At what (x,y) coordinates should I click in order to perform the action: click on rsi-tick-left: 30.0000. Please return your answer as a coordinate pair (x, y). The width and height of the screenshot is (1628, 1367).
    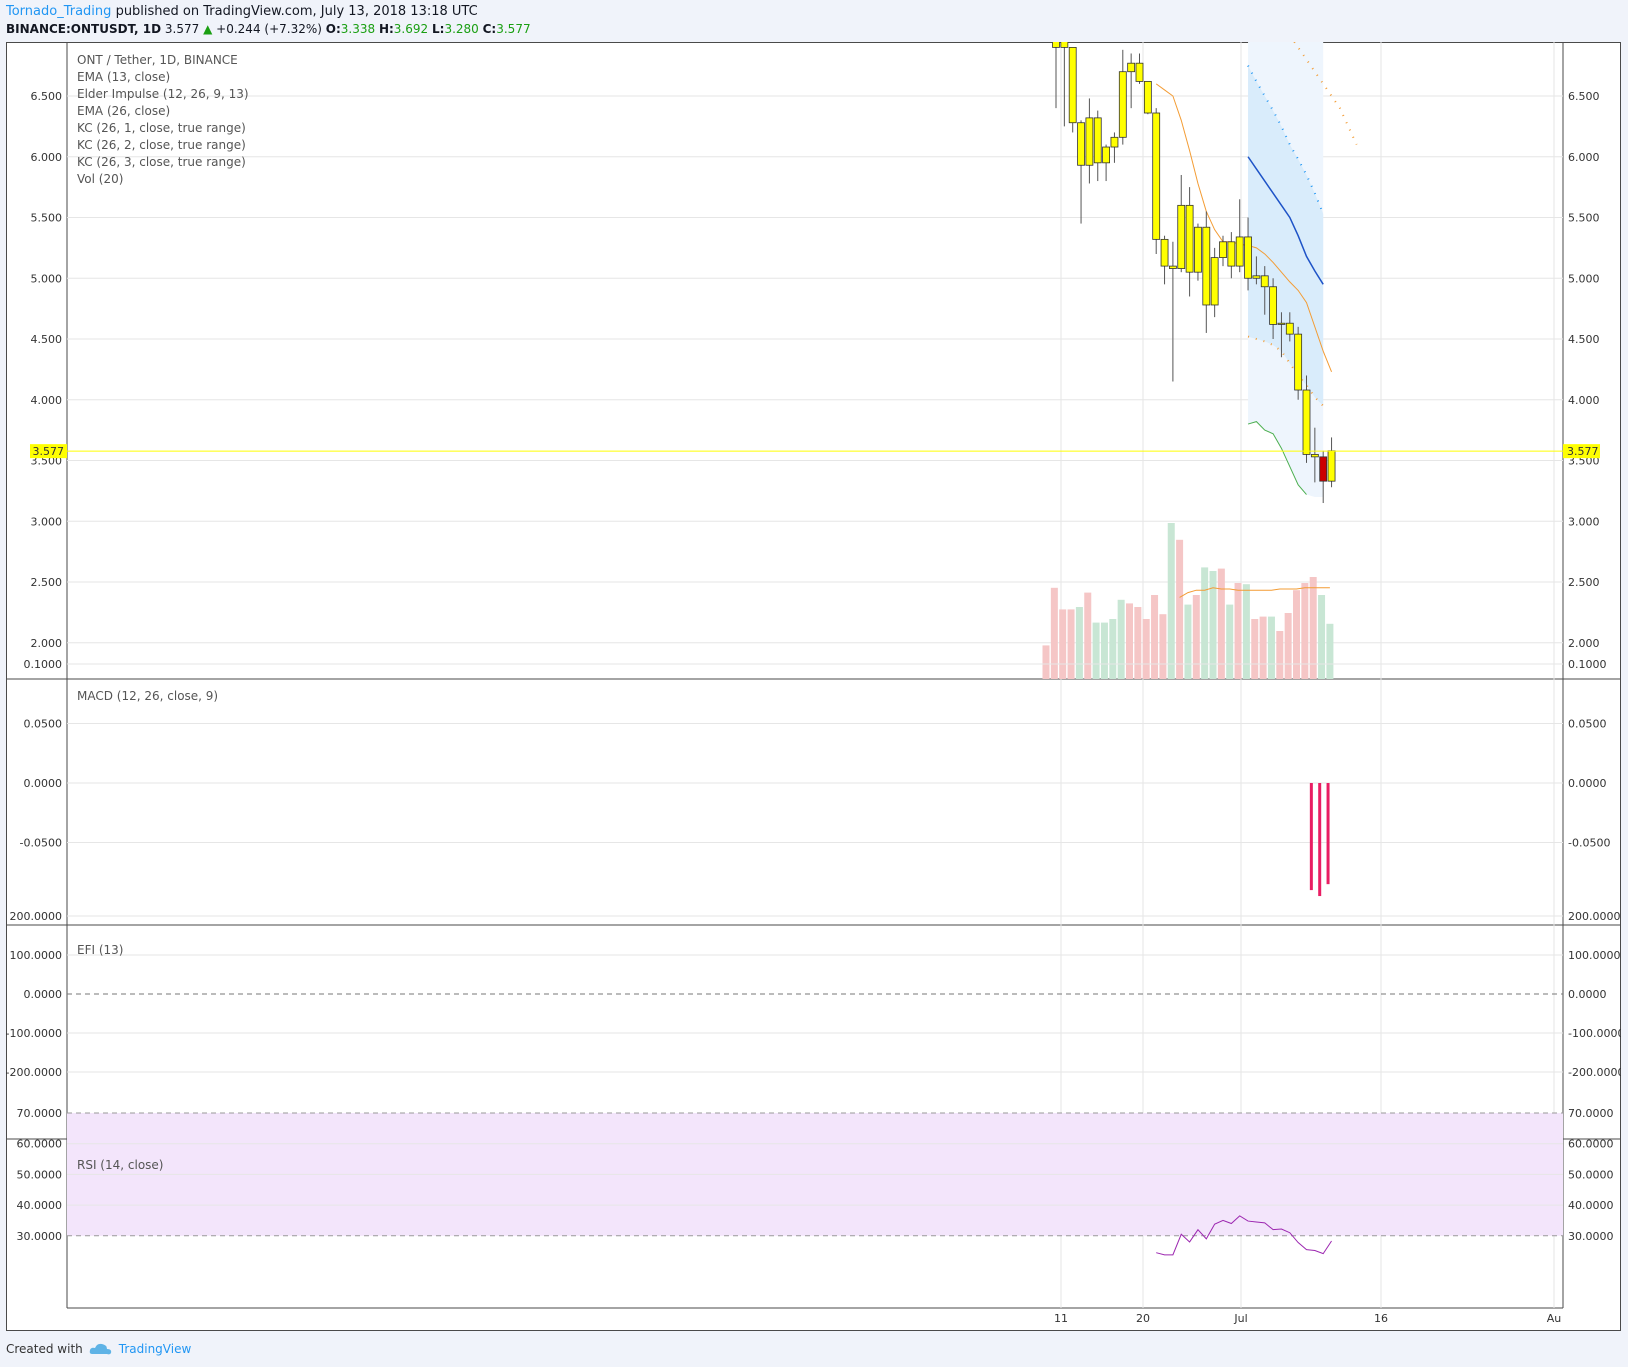
    Looking at the image, I should click on (40, 1236).